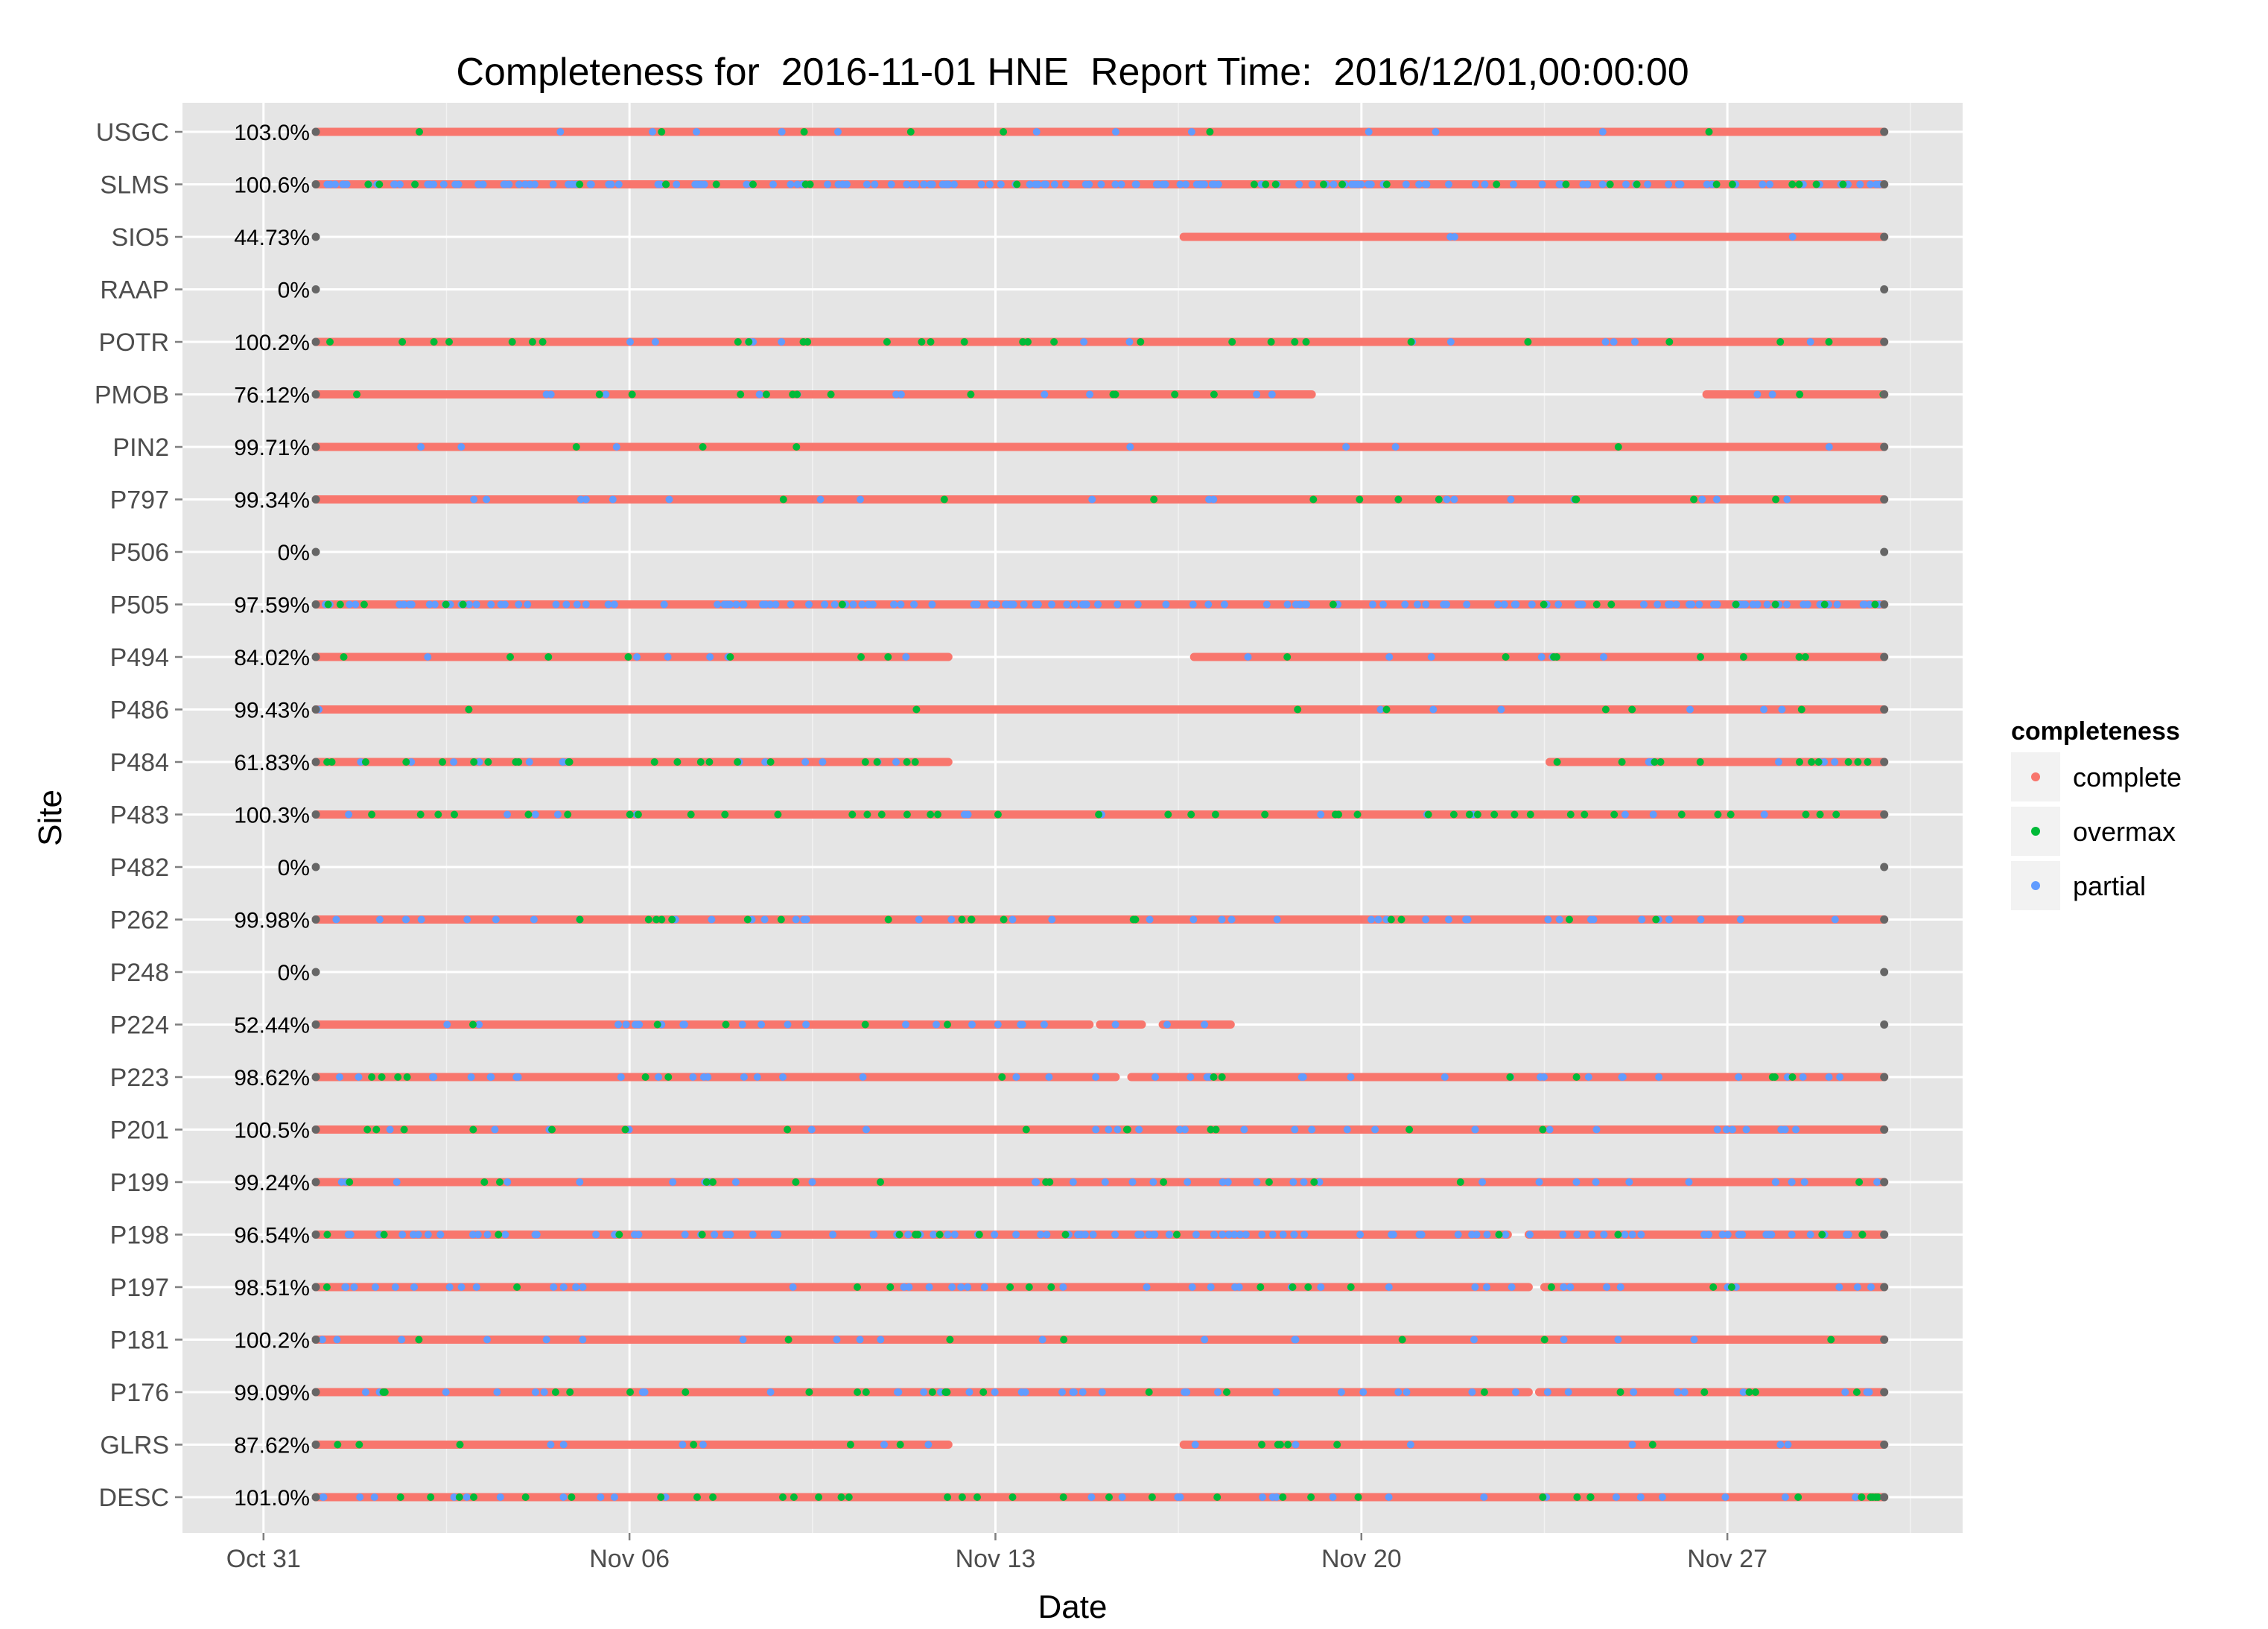 The height and width of the screenshot is (1629, 2268). What do you see at coordinates (2109, 886) in the screenshot?
I see `legend-label-partial: partial` at bounding box center [2109, 886].